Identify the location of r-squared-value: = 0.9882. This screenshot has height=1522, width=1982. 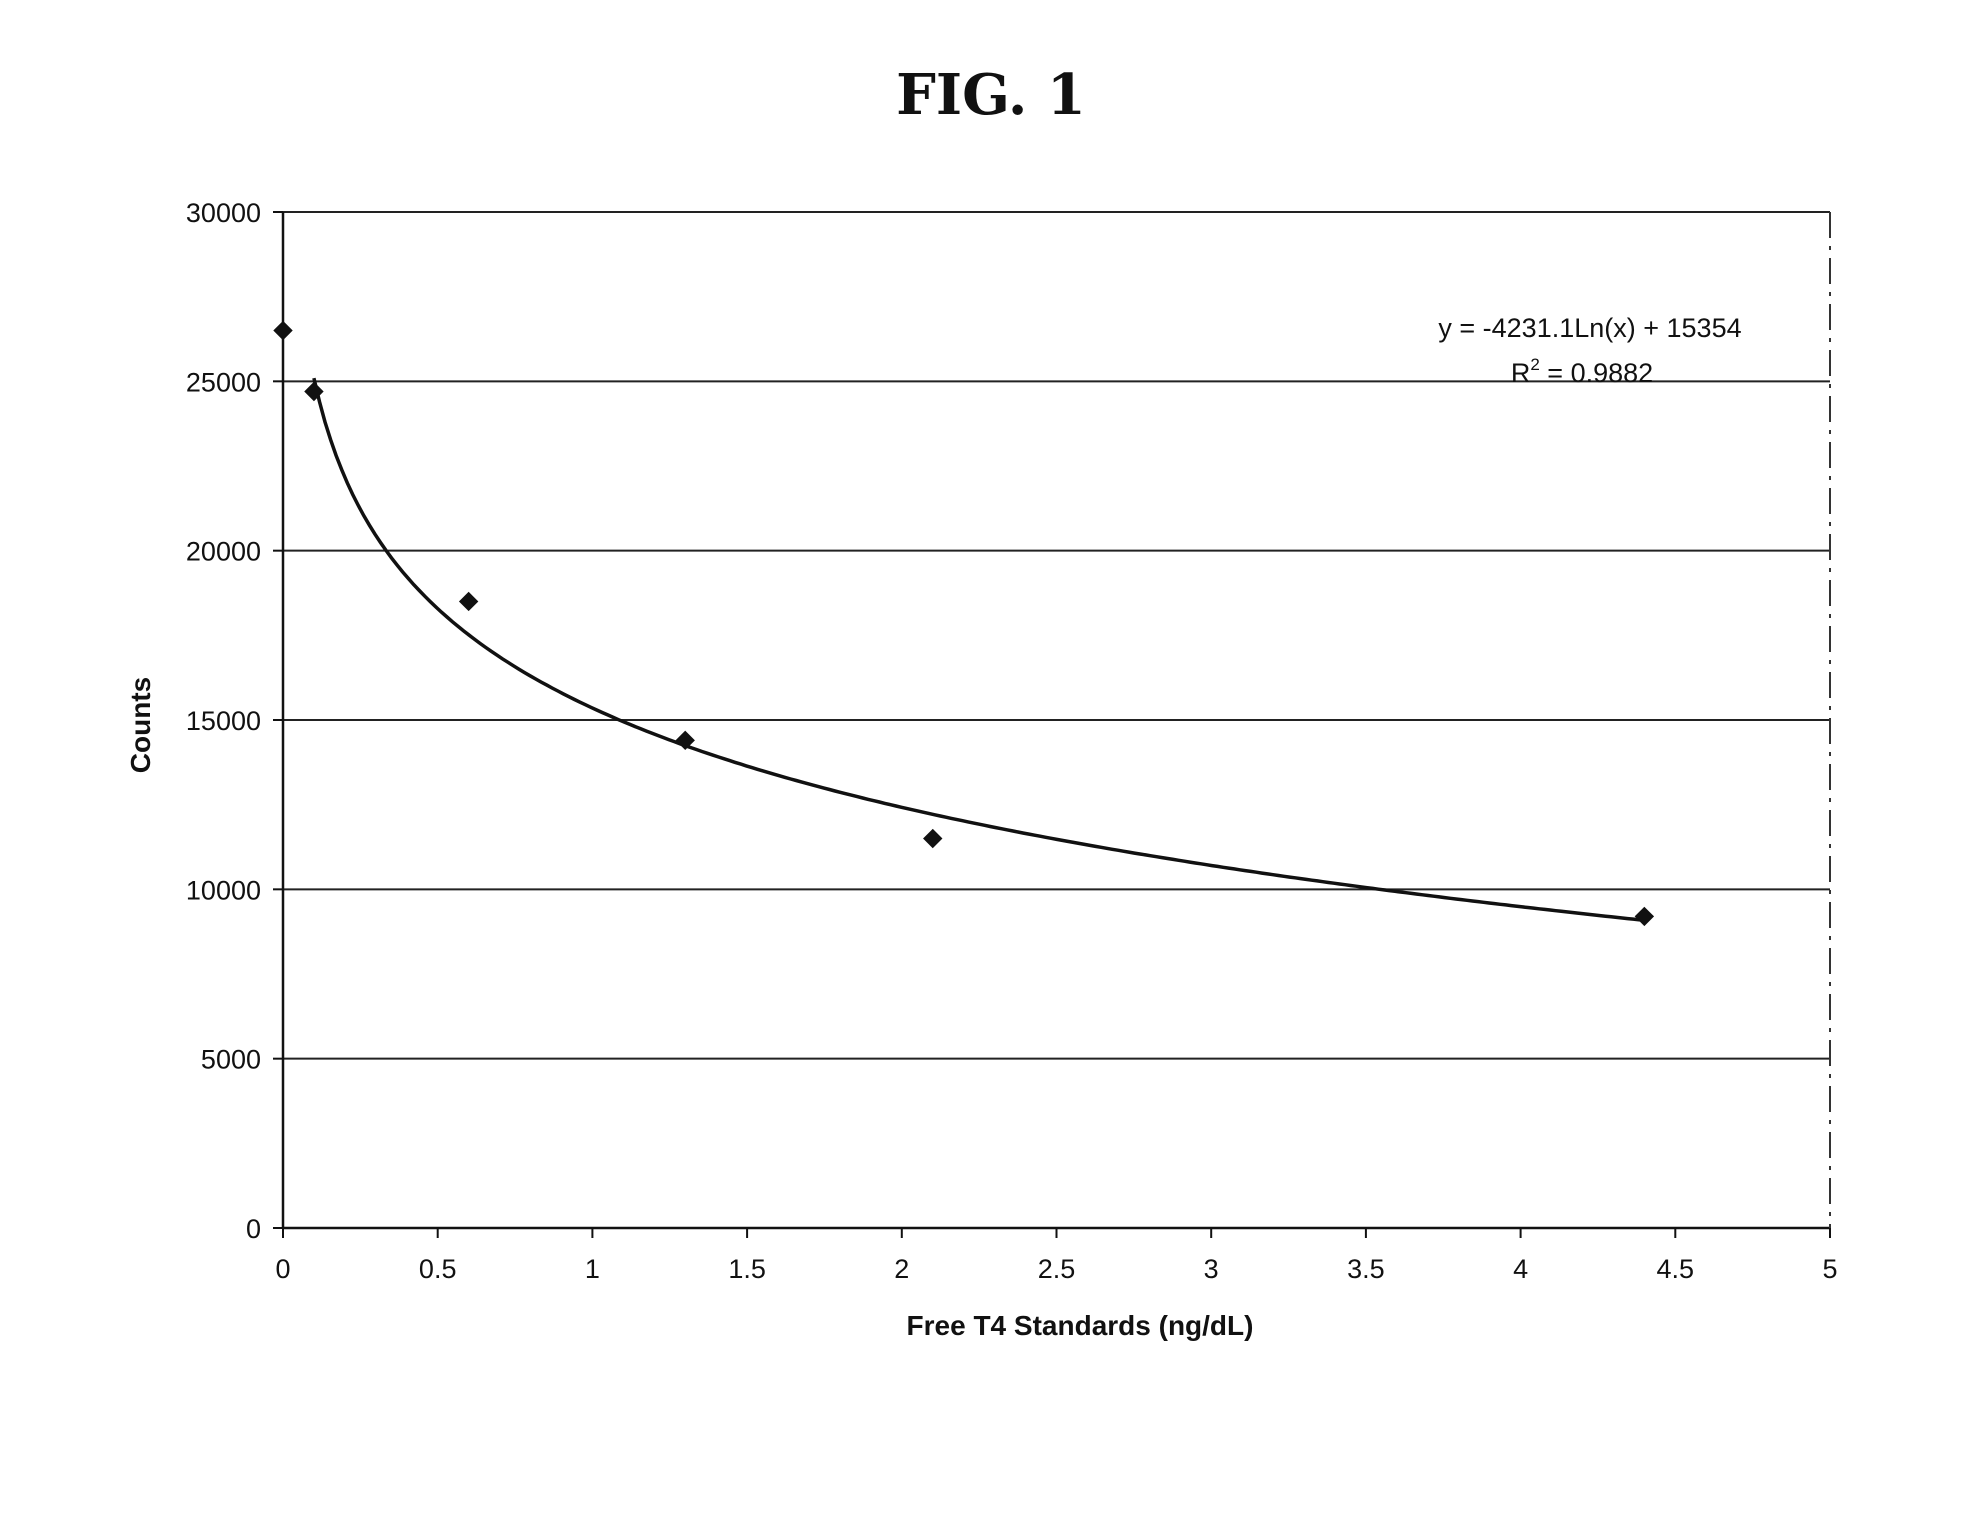
(1596, 373).